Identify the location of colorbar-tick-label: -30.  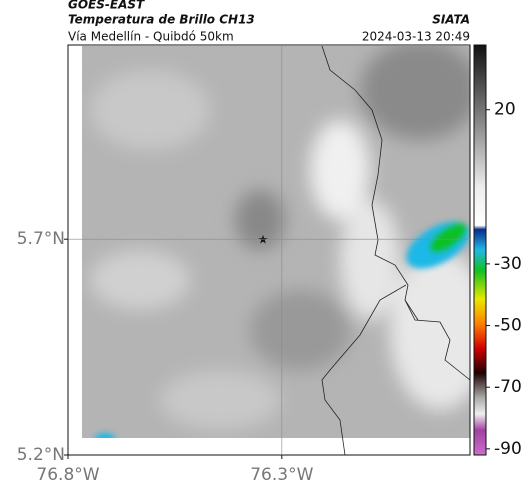
(508, 264).